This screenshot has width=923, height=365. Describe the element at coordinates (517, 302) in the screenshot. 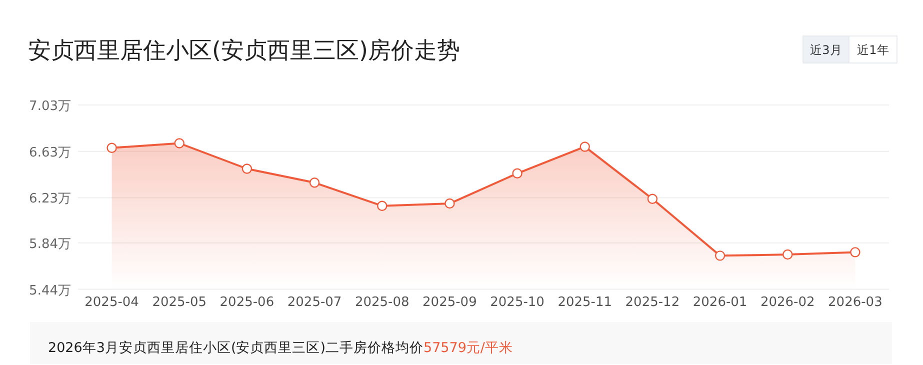

I see `x-tick-label: 2025-10` at that location.